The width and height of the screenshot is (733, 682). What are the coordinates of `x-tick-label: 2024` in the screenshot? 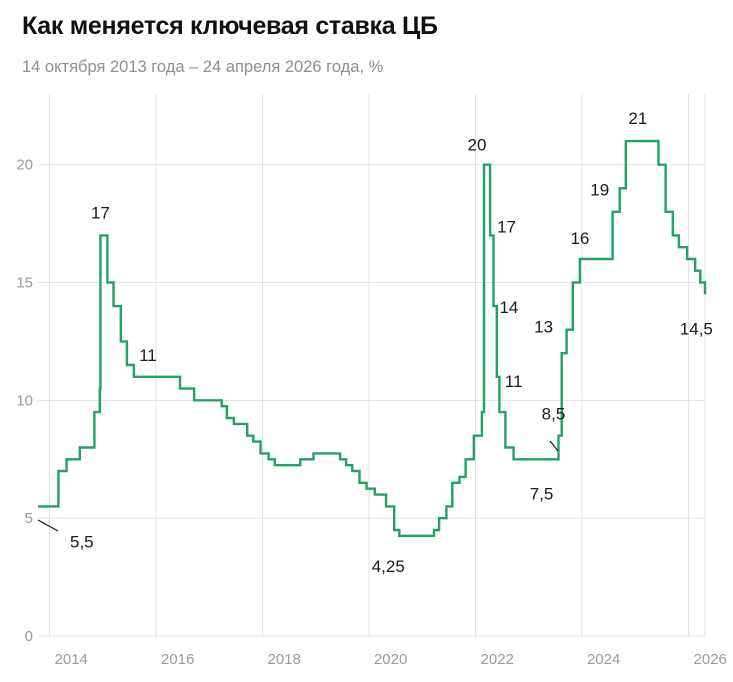 It's located at (603, 659).